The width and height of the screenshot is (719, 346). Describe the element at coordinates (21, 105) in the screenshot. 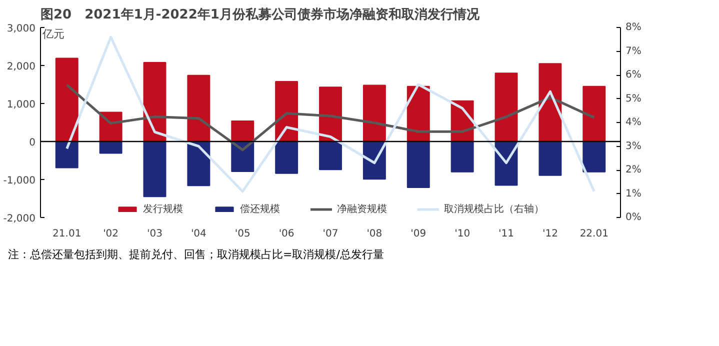

I see `y-tick-label: 1,000` at that location.